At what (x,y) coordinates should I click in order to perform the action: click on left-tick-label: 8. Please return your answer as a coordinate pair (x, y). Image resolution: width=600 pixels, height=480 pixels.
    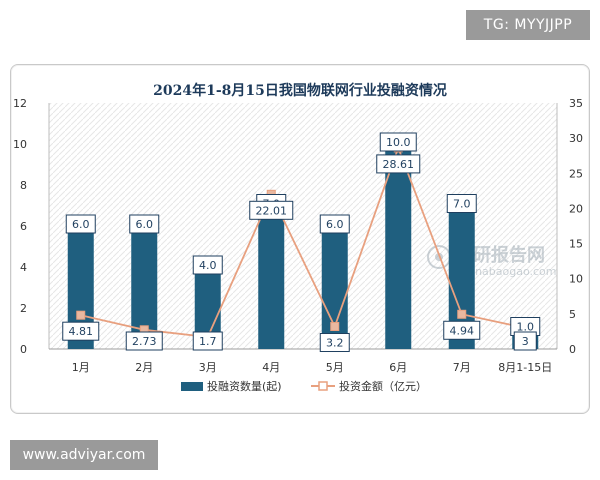
    Looking at the image, I should click on (23, 185).